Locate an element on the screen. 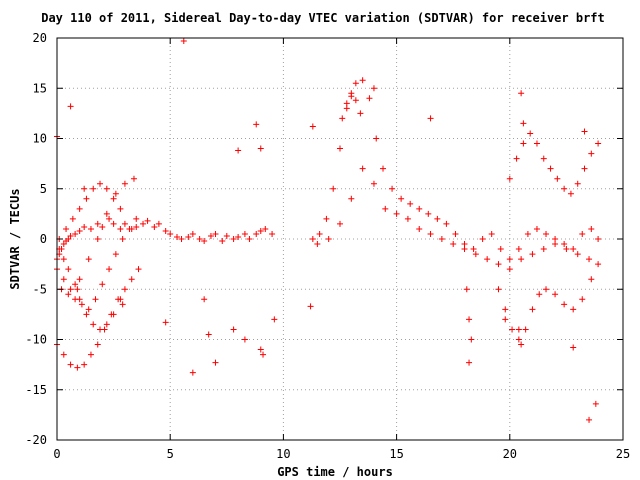  x-tick-label: 5 is located at coordinates (170, 454).